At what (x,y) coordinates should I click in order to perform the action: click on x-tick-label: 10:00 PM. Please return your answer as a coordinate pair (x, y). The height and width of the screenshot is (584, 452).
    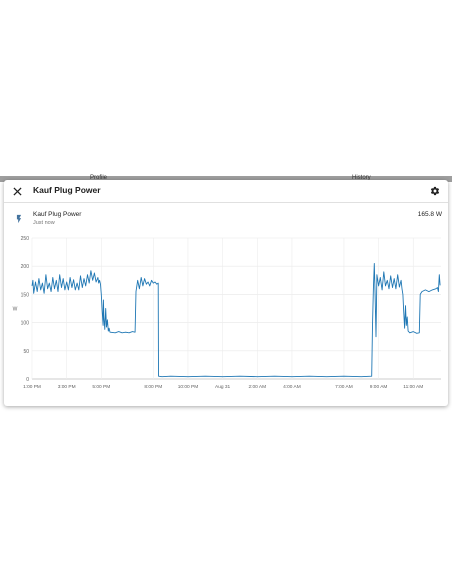
    Looking at the image, I should click on (188, 387).